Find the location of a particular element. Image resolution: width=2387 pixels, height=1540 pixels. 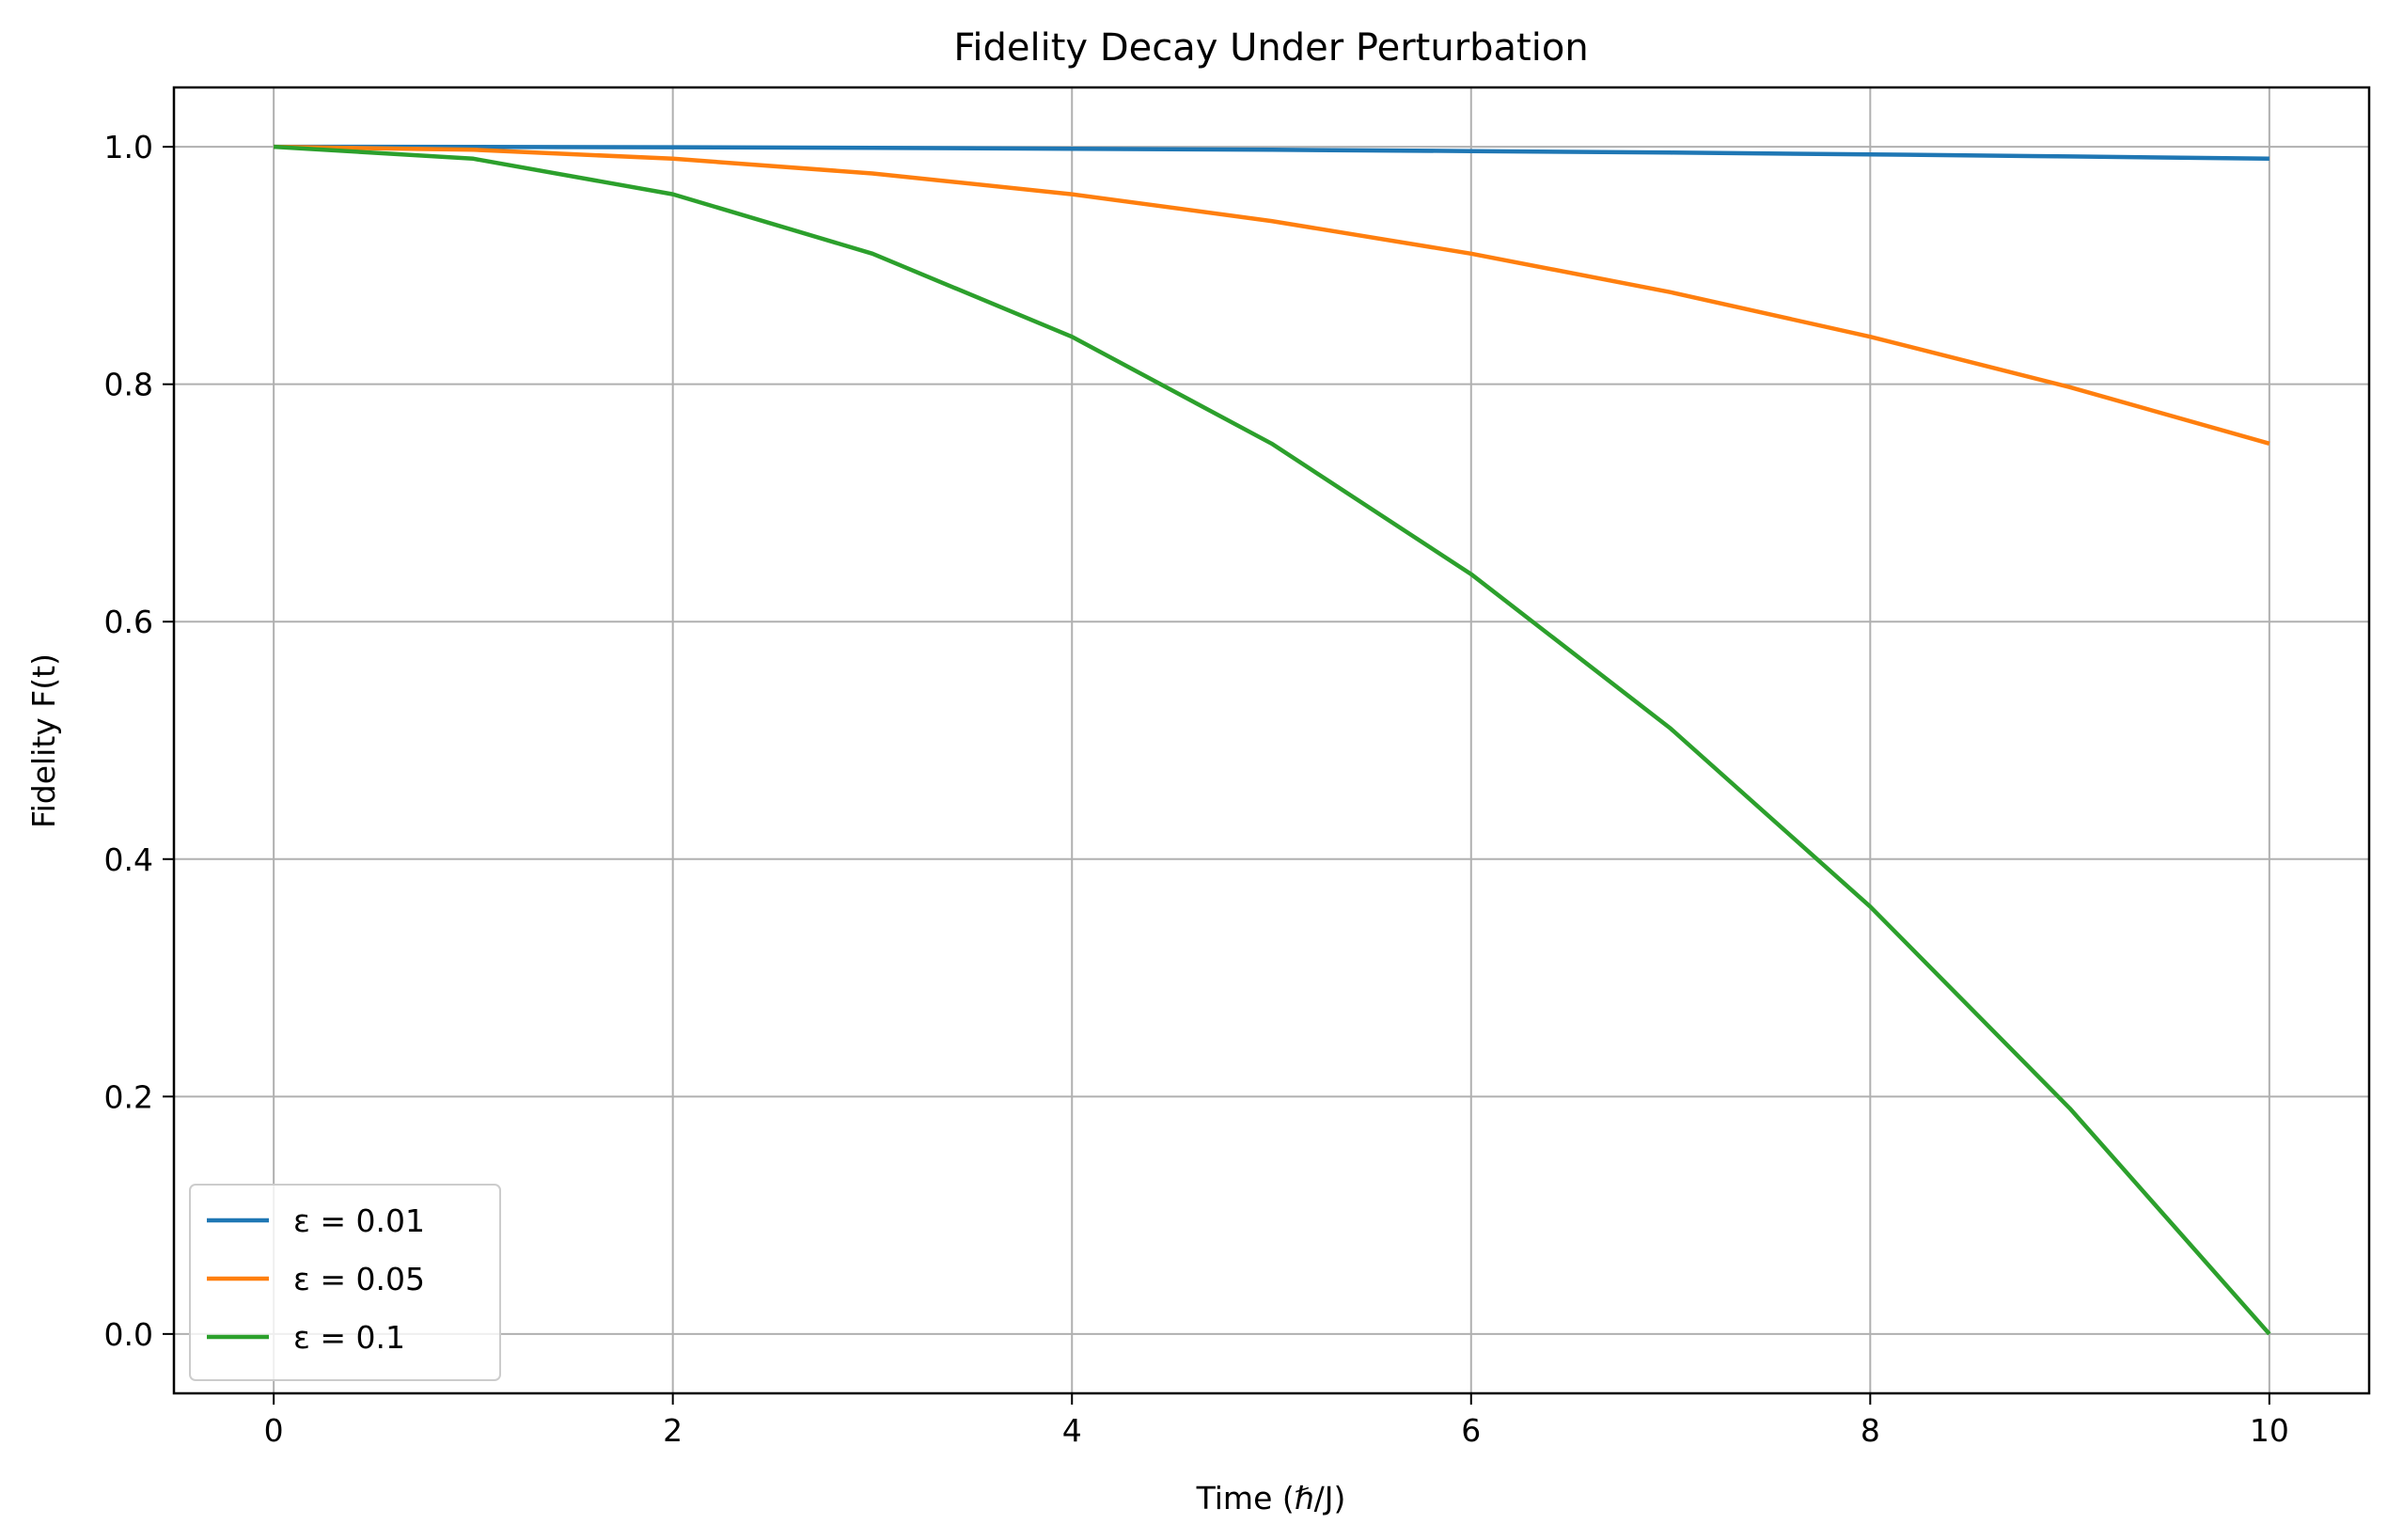

y-axis-label: Fidelity F(t) is located at coordinates (43, 740).